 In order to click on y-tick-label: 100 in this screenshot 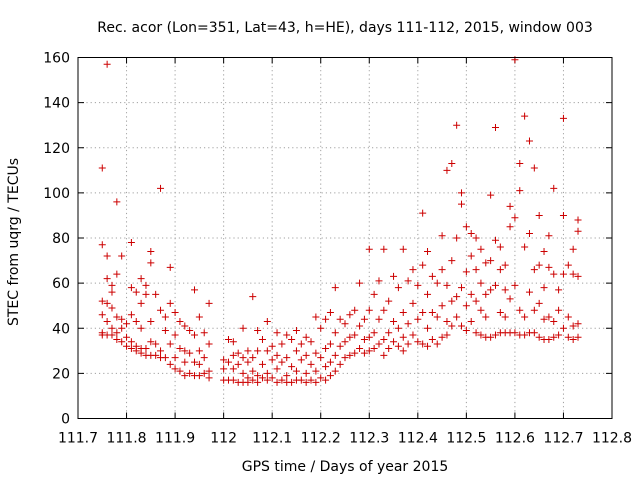, I will do `click(56, 194)`.